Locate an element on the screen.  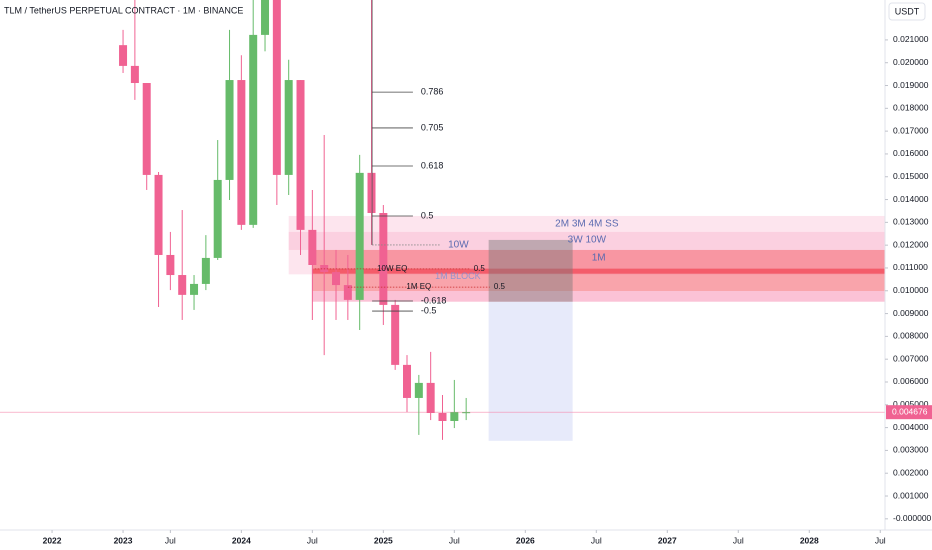
y-tick-label: 0.016000 is located at coordinates (911, 153).